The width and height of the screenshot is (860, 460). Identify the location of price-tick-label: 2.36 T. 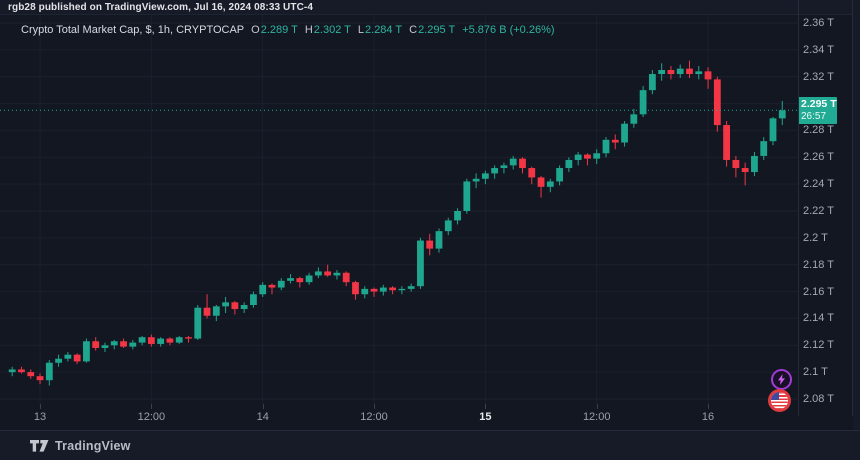
(818, 23).